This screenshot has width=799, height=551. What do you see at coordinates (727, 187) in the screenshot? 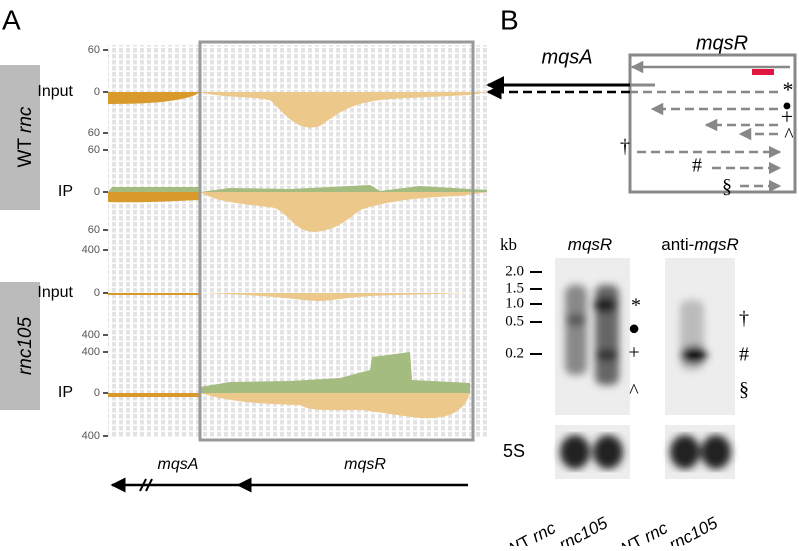
I see `transcript-symbol: §` at bounding box center [727, 187].